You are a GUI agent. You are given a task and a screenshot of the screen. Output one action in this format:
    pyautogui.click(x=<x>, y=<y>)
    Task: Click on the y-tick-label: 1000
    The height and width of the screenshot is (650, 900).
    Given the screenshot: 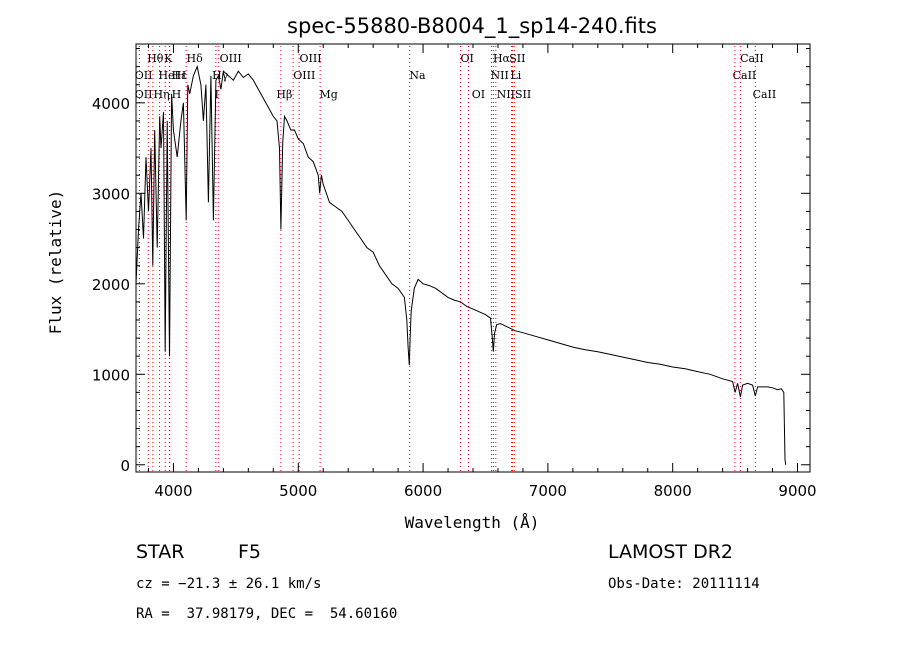 What is the action you would take?
    pyautogui.click(x=111, y=375)
    